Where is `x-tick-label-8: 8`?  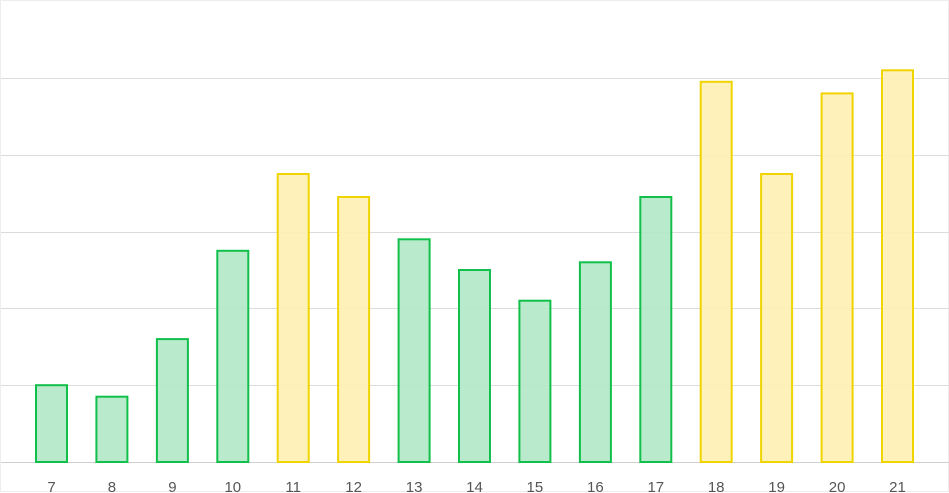 x-tick-label-8: 8 is located at coordinates (112, 486).